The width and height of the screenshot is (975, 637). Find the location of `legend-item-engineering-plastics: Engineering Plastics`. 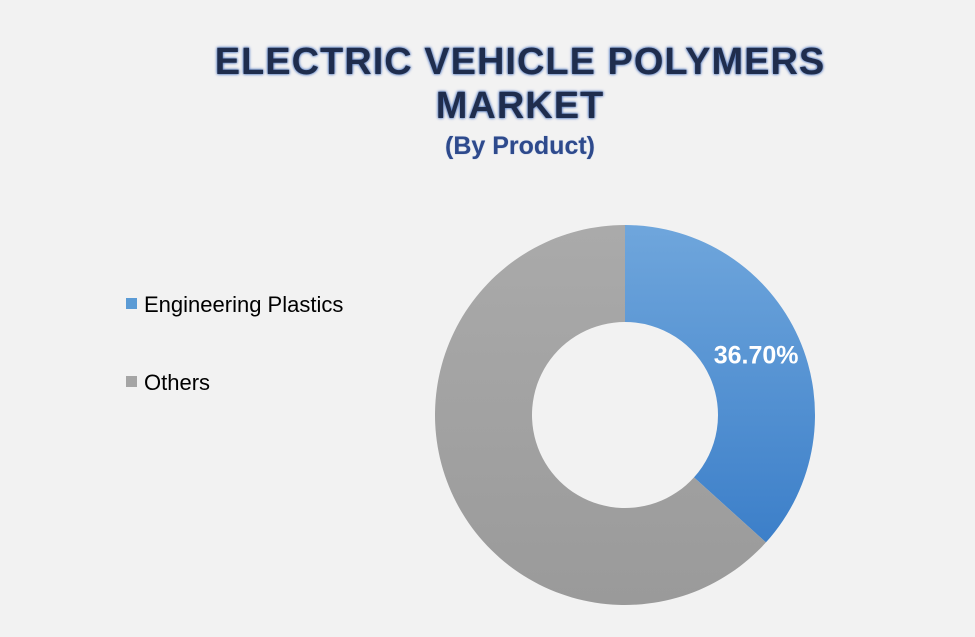

legend-item-engineering-plastics: Engineering Plastics is located at coordinates (236, 304).